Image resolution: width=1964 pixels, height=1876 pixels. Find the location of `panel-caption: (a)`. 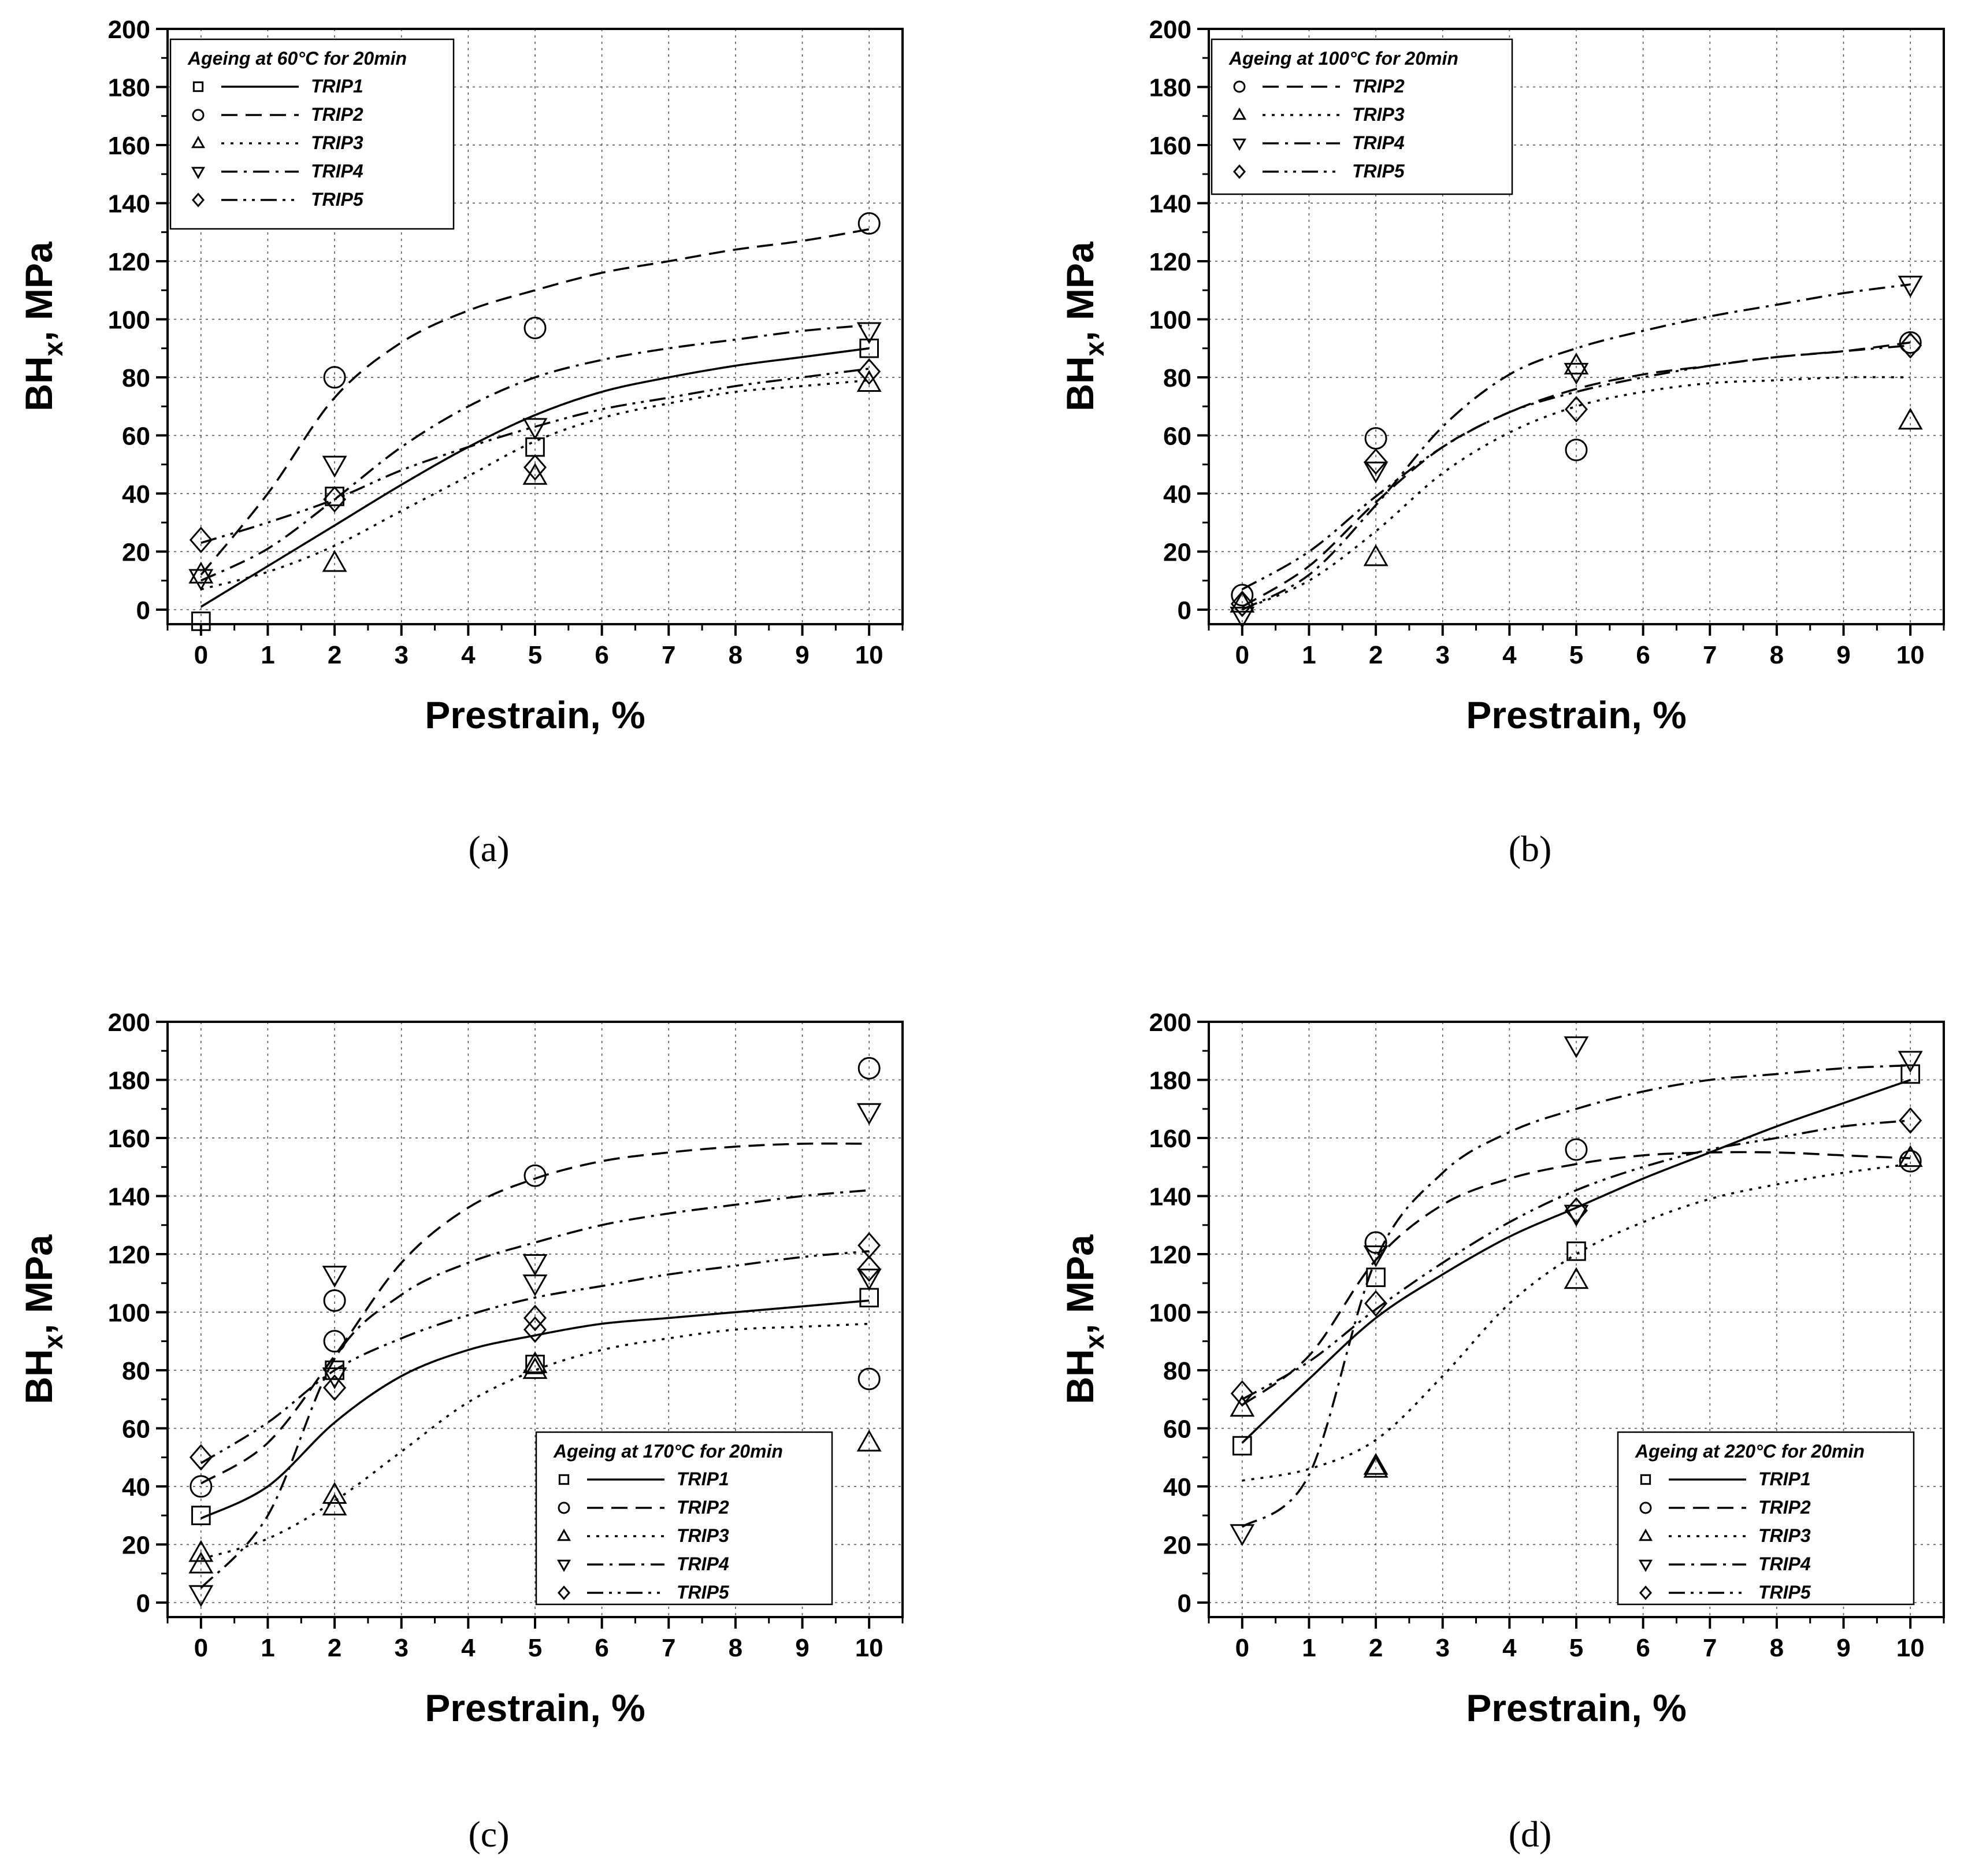

panel-caption: (a) is located at coordinates (489, 848).